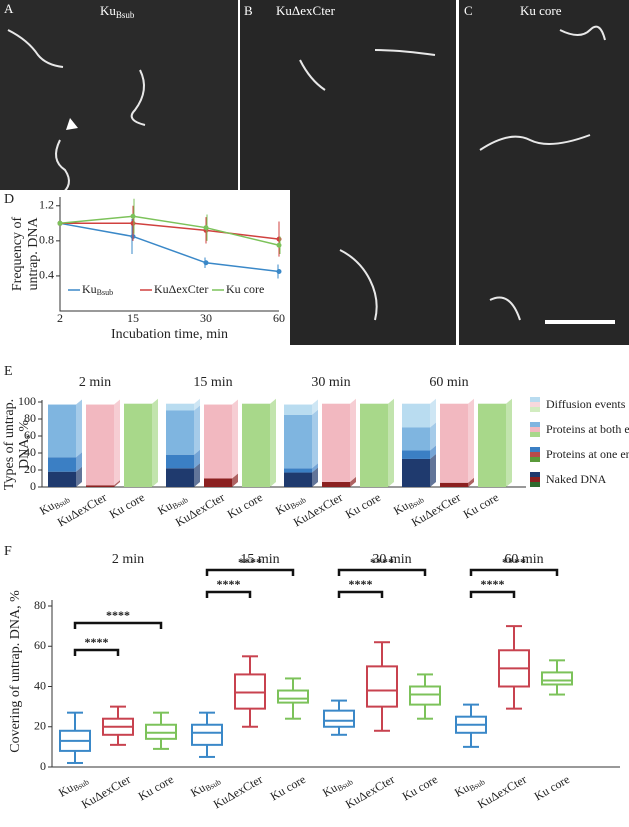 This screenshot has height=827, width=629. What do you see at coordinates (9, 199) in the screenshot?
I see `panel-letter: D` at bounding box center [9, 199].